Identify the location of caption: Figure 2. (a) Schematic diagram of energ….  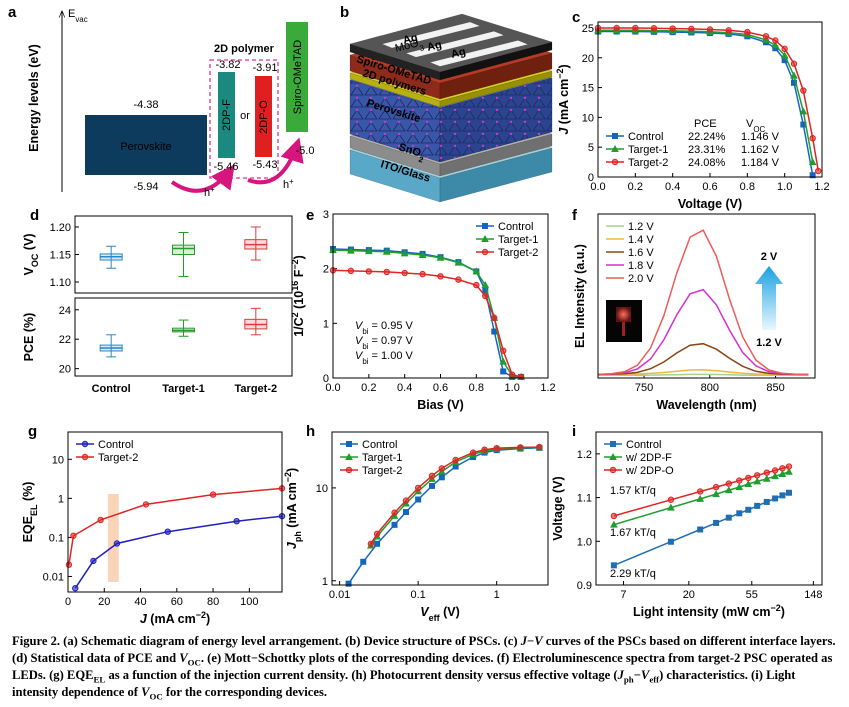
(425, 667).